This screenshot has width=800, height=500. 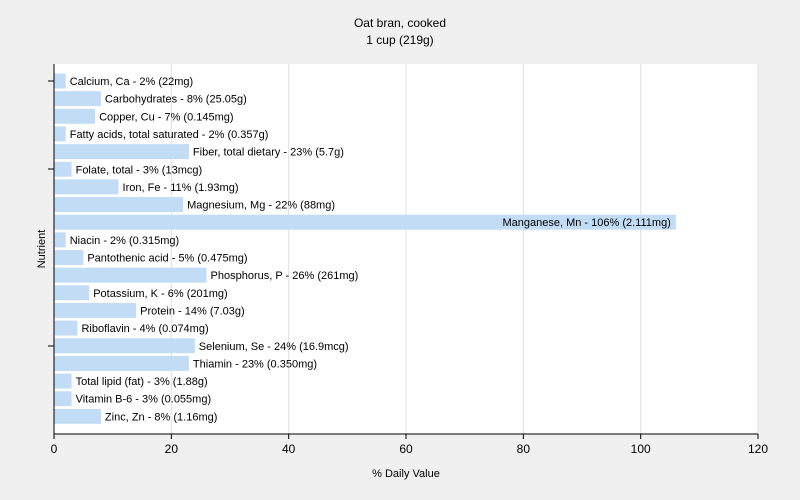 I want to click on x-tick-label: 60, so click(x=406, y=449).